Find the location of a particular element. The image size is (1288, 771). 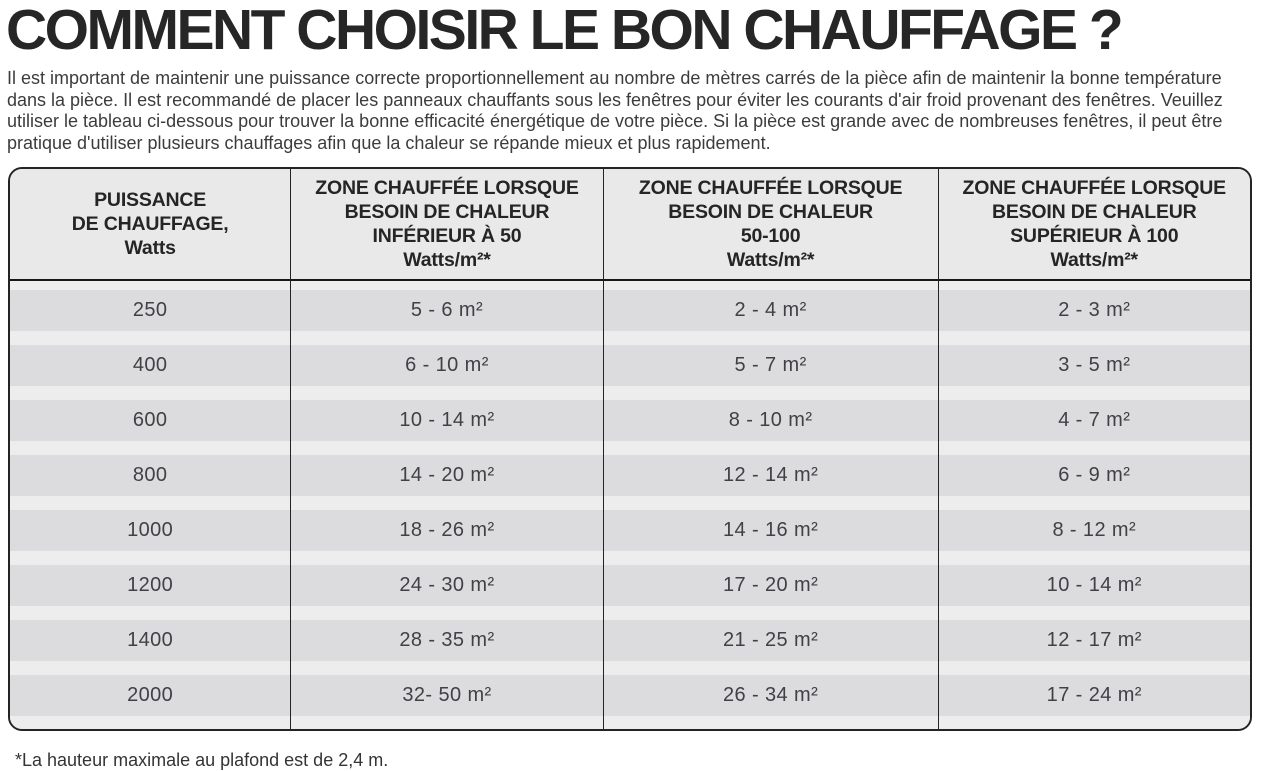

cell-value: 1000 is located at coordinates (150, 530).